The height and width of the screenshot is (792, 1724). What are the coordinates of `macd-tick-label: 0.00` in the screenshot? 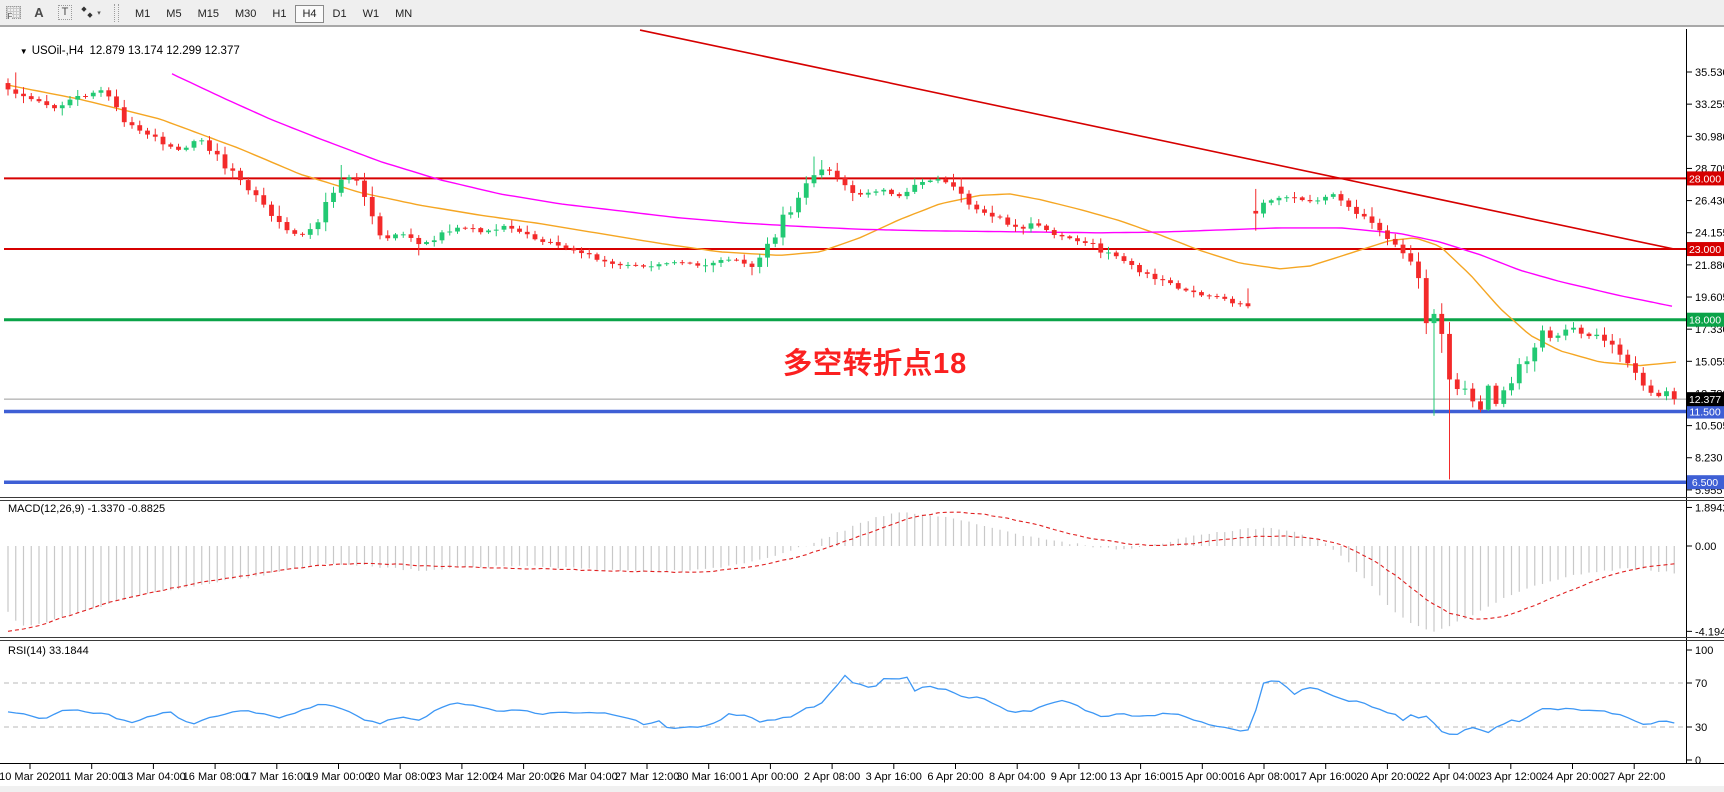 It's located at (1705, 547).